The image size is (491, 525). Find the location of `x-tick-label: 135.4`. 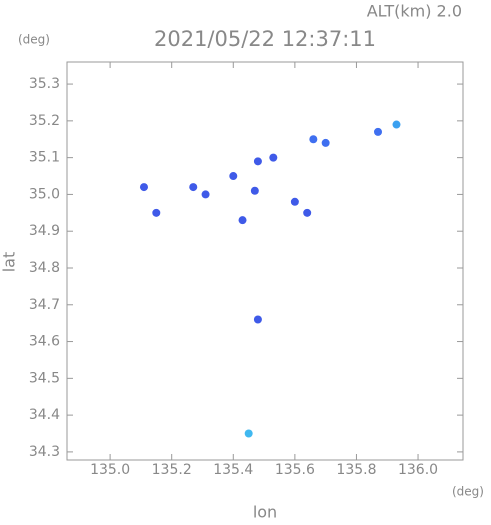

x-tick-label: 135.4 is located at coordinates (233, 470).